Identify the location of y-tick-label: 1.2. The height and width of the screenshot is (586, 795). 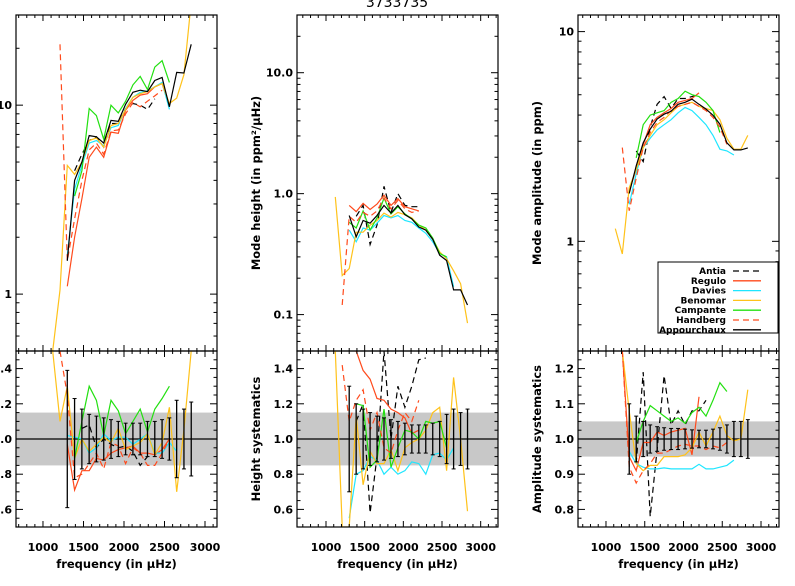
(565, 369).